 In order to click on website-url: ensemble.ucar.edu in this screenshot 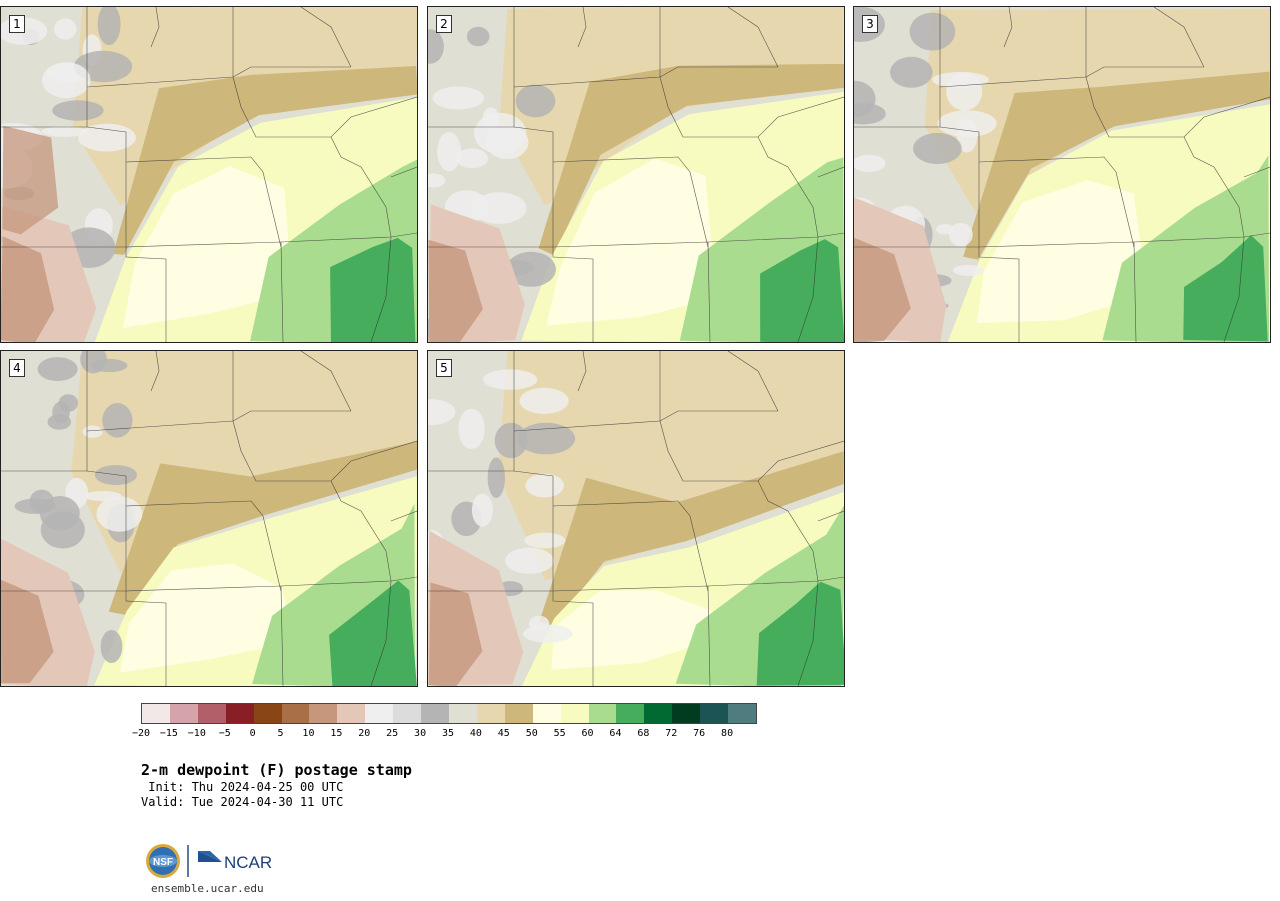, I will do `click(207, 888)`.